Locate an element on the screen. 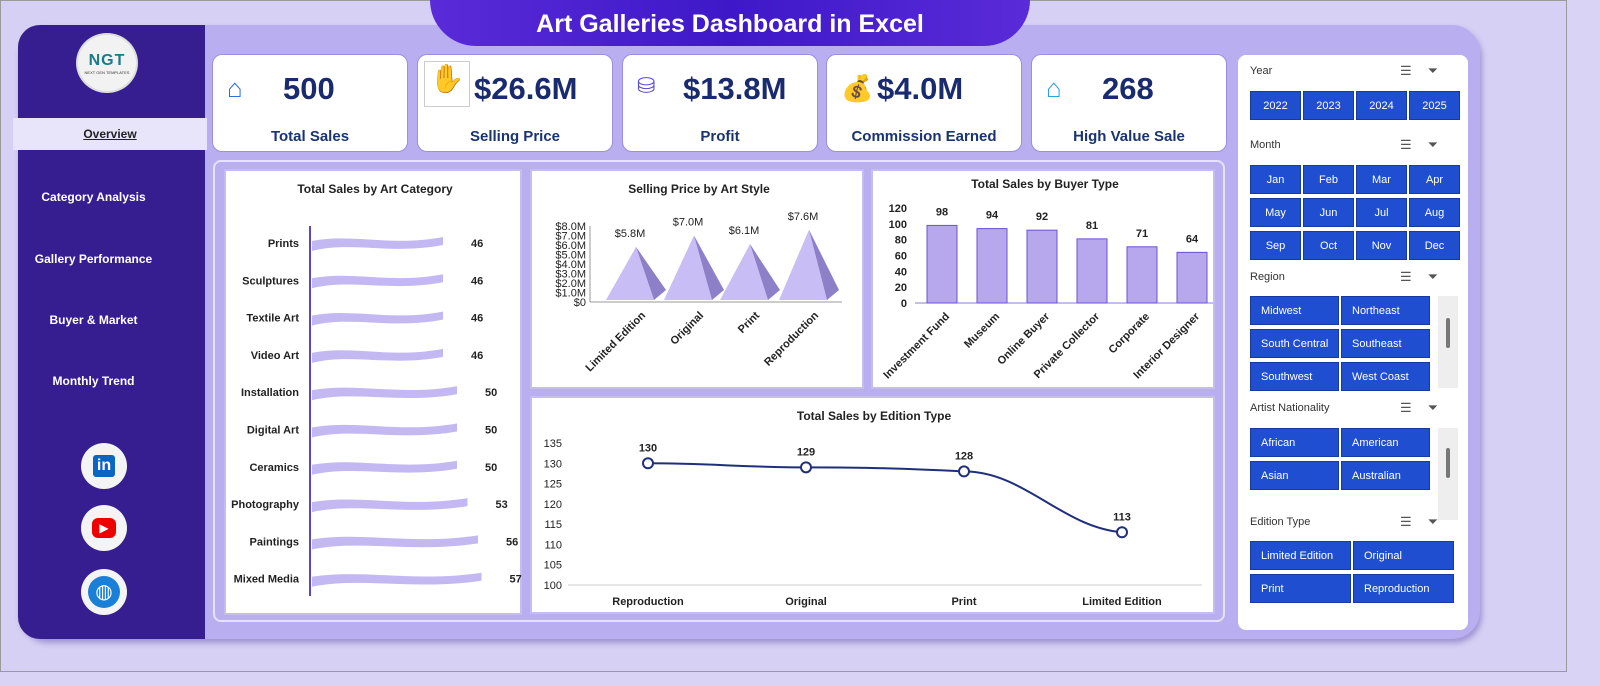 The height and width of the screenshot is (686, 1600). y-tick-label: 40 is located at coordinates (901, 272).